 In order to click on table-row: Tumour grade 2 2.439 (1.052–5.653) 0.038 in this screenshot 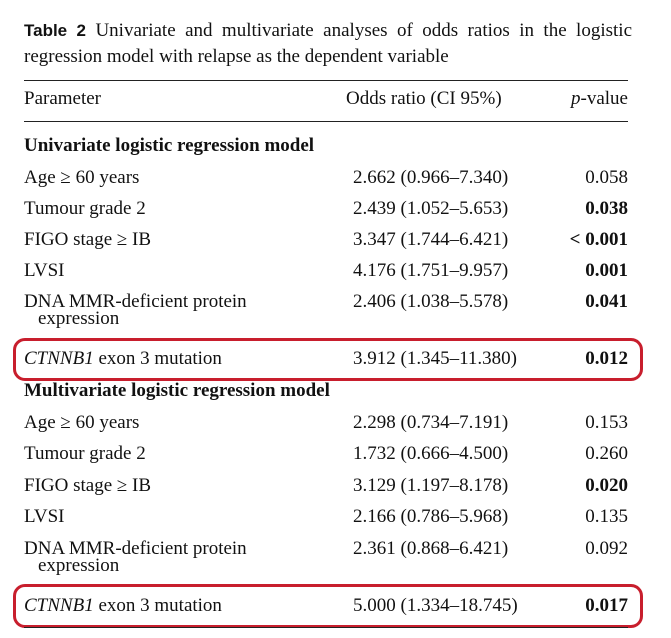, I will do `click(326, 208)`.